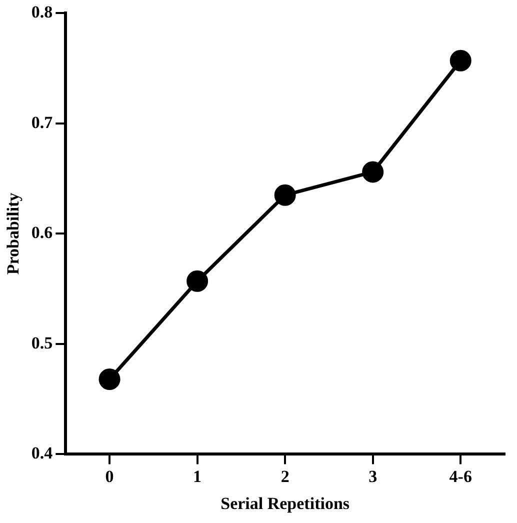 The height and width of the screenshot is (523, 517). I want to click on x-tick-label: 4-6, so click(460, 476).